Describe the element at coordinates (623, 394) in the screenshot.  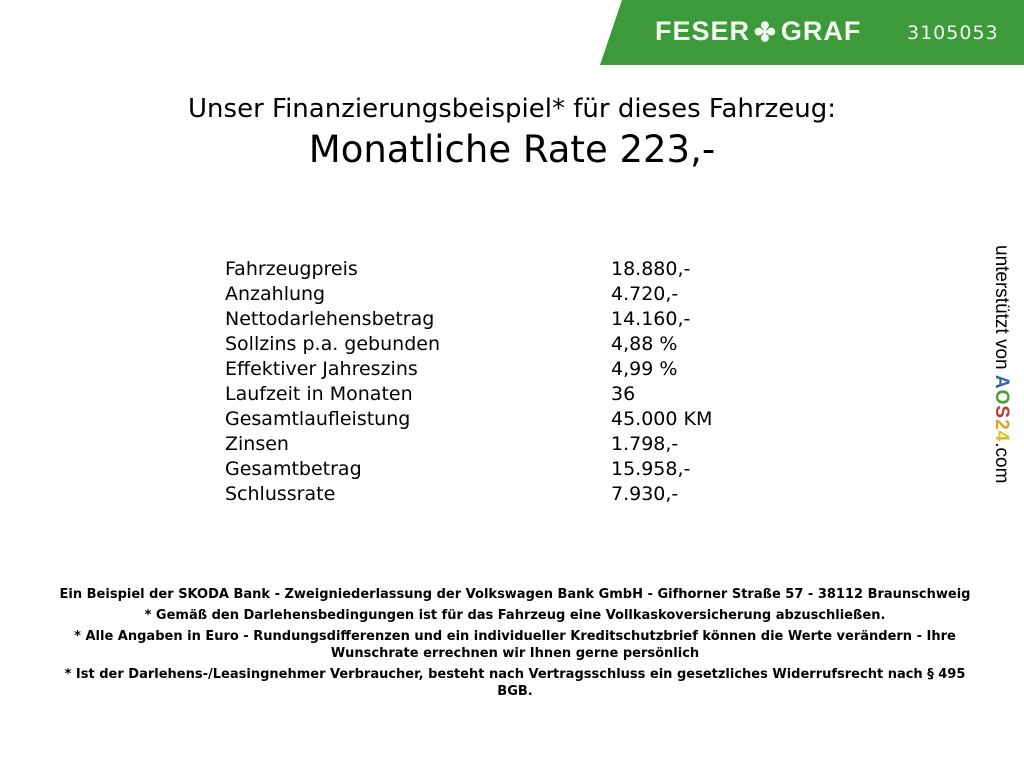
I see `row-value: 36` at that location.